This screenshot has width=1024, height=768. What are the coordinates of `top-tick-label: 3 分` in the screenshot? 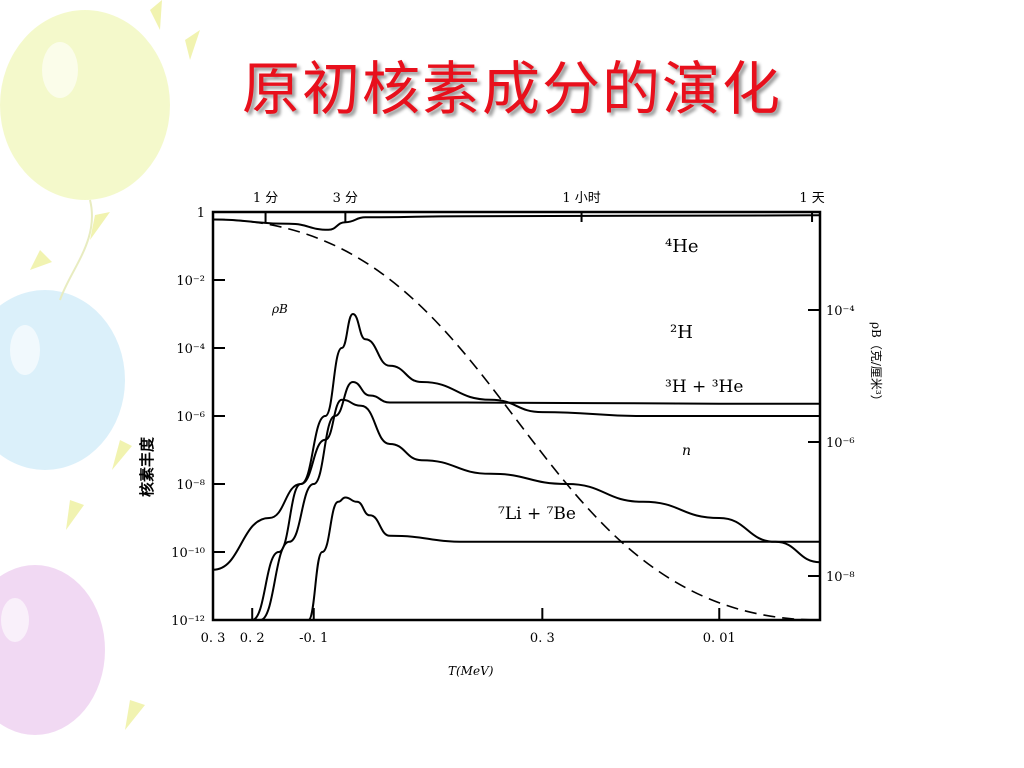 It's located at (345, 198).